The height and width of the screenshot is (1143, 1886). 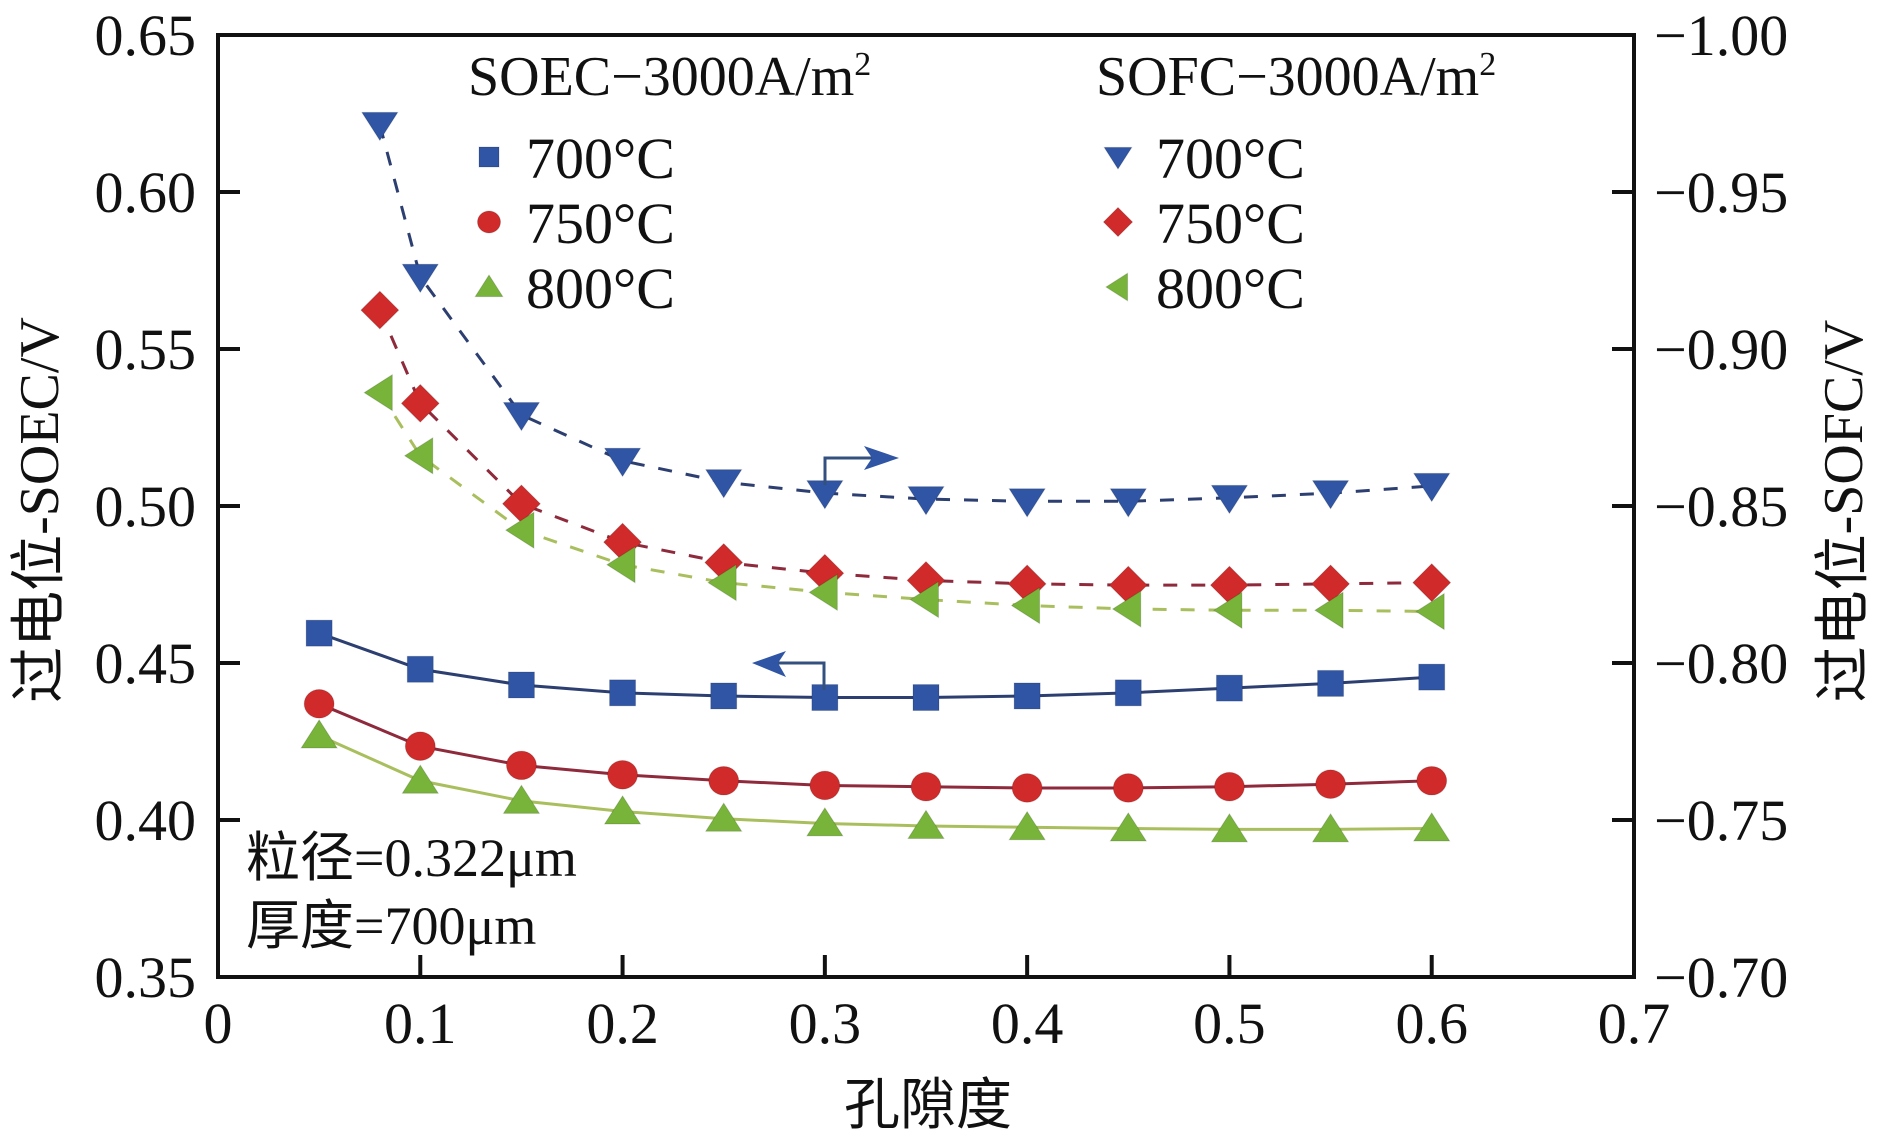 What do you see at coordinates (146, 977) in the screenshot?
I see `y-left-tick-label: 0.35` at bounding box center [146, 977].